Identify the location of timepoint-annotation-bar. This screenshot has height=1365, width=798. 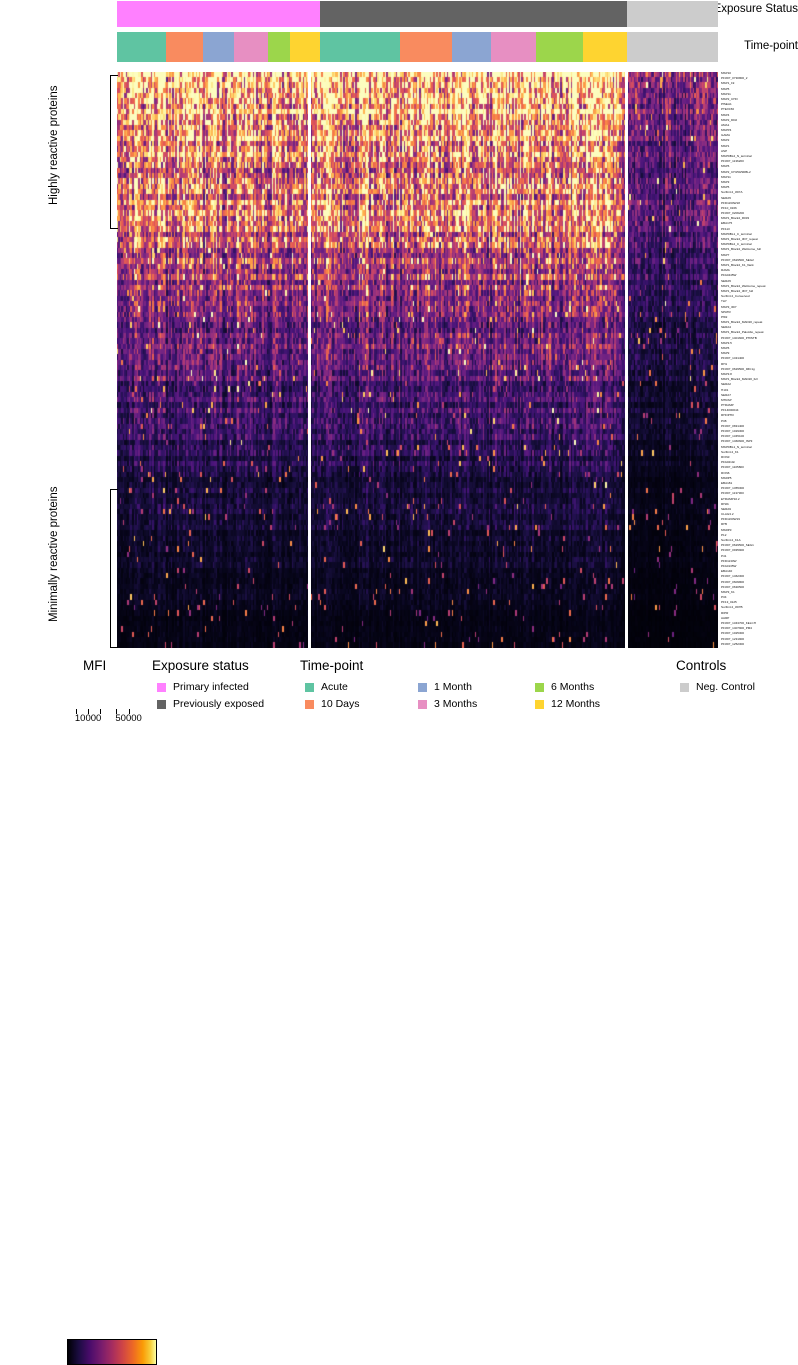
(417, 47).